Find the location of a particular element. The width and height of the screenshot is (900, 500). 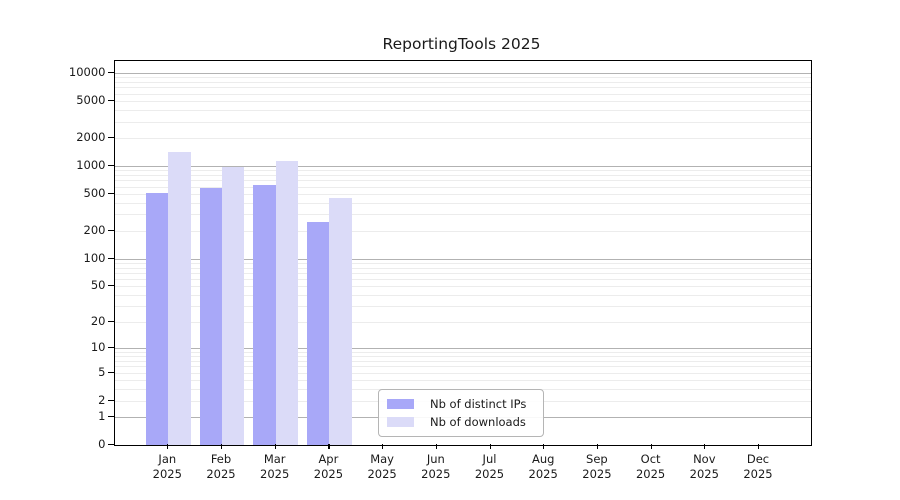

y-tick-label-10: 10 is located at coordinates (98, 347).